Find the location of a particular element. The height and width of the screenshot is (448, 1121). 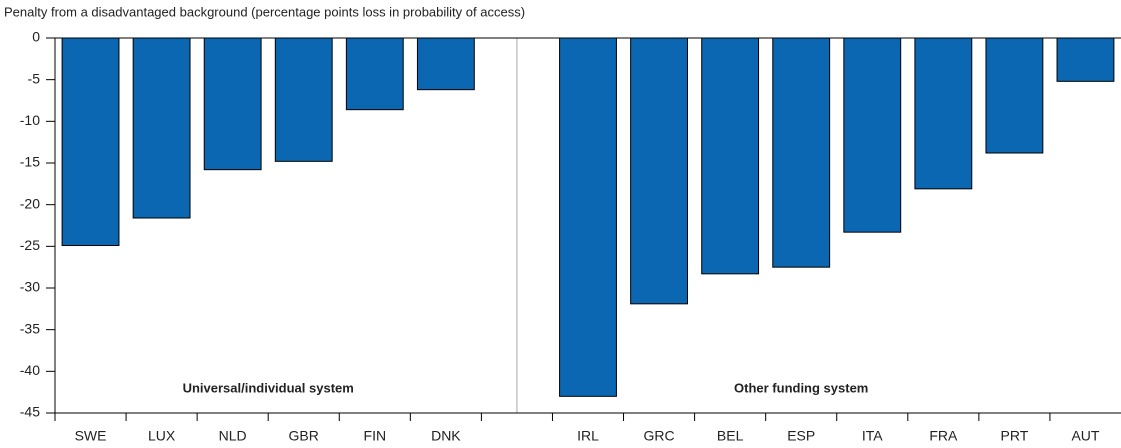

x-tick-label: AUT is located at coordinates (1085, 436).